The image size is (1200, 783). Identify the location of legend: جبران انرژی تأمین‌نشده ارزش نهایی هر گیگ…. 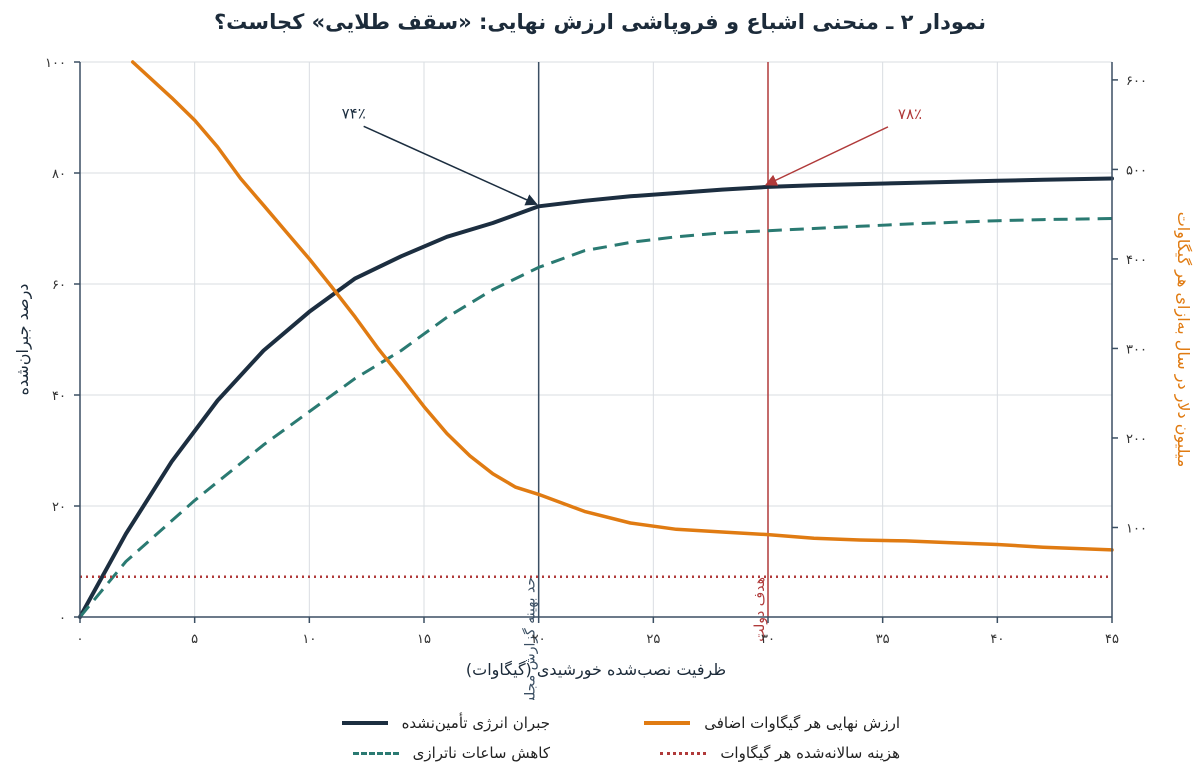
(600, 743).